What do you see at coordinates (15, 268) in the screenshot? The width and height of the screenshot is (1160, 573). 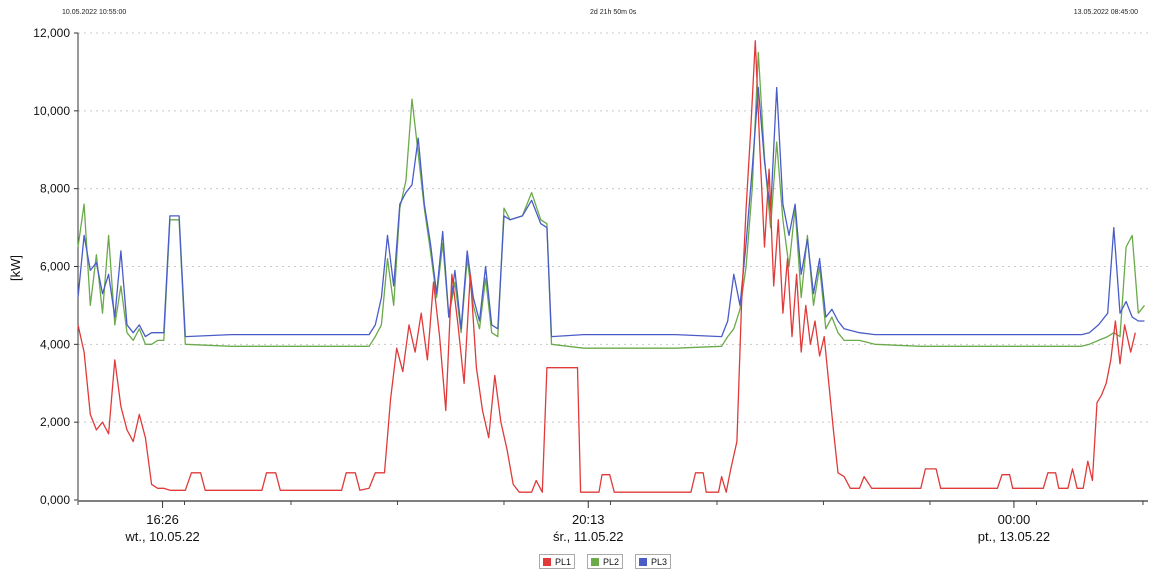 I see `y-axis-label: [kW]` at bounding box center [15, 268].